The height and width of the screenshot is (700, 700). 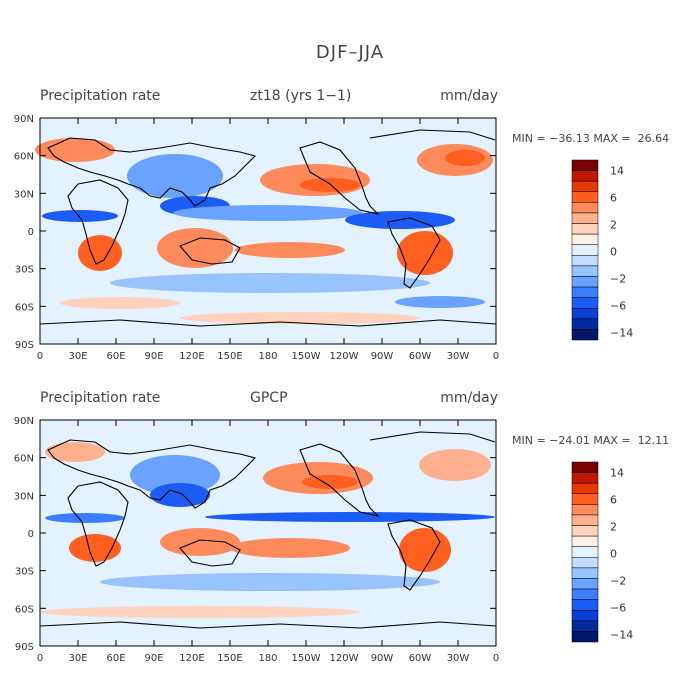 What do you see at coordinates (350, 52) in the screenshot?
I see `figure-title: DJF–JJA` at bounding box center [350, 52].